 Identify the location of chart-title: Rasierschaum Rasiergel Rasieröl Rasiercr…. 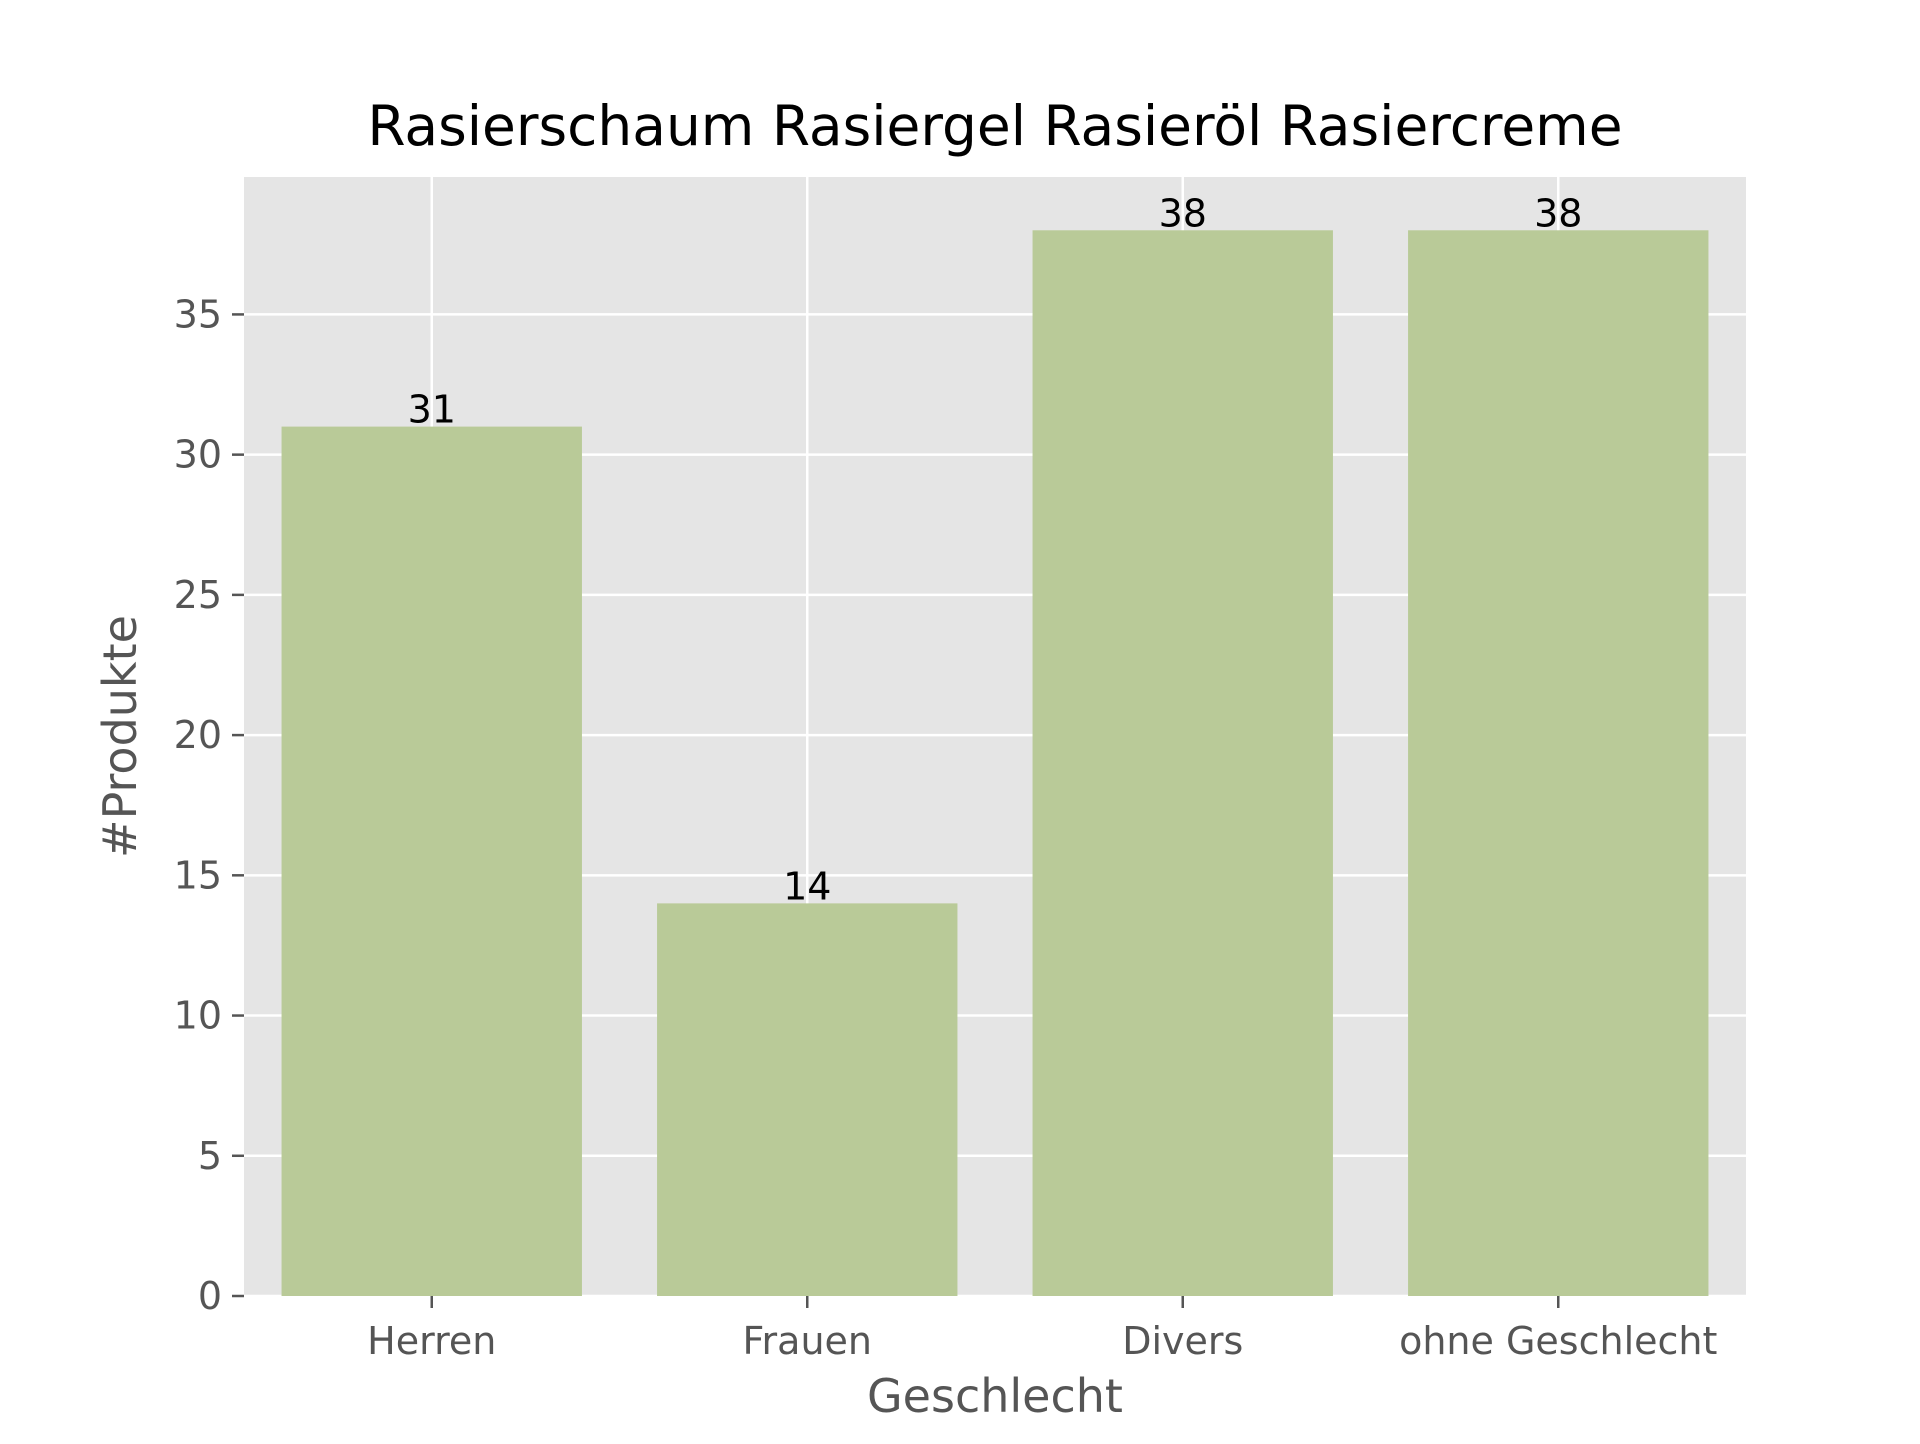
(994, 126).